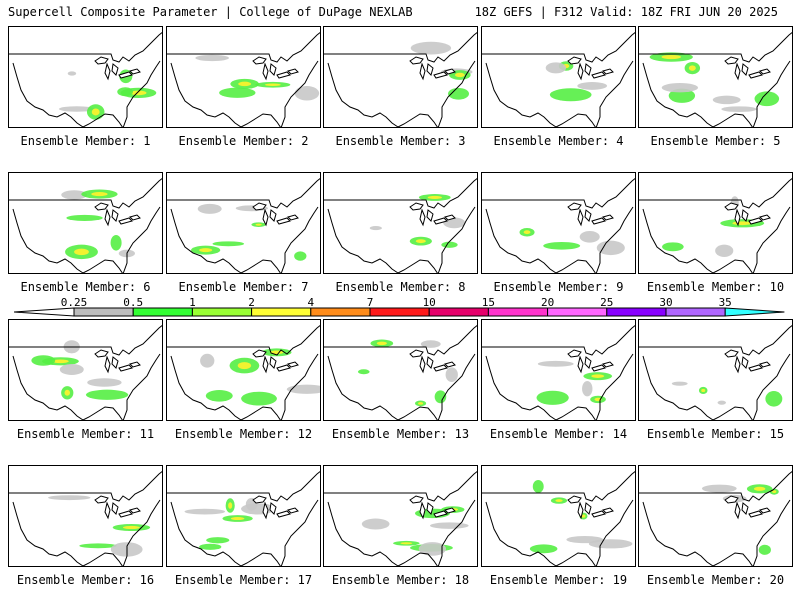 The width and height of the screenshot is (800, 600). What do you see at coordinates (558, 434) in the screenshot?
I see `ensemble-member-label: Ensemble Member: 14` at bounding box center [558, 434].